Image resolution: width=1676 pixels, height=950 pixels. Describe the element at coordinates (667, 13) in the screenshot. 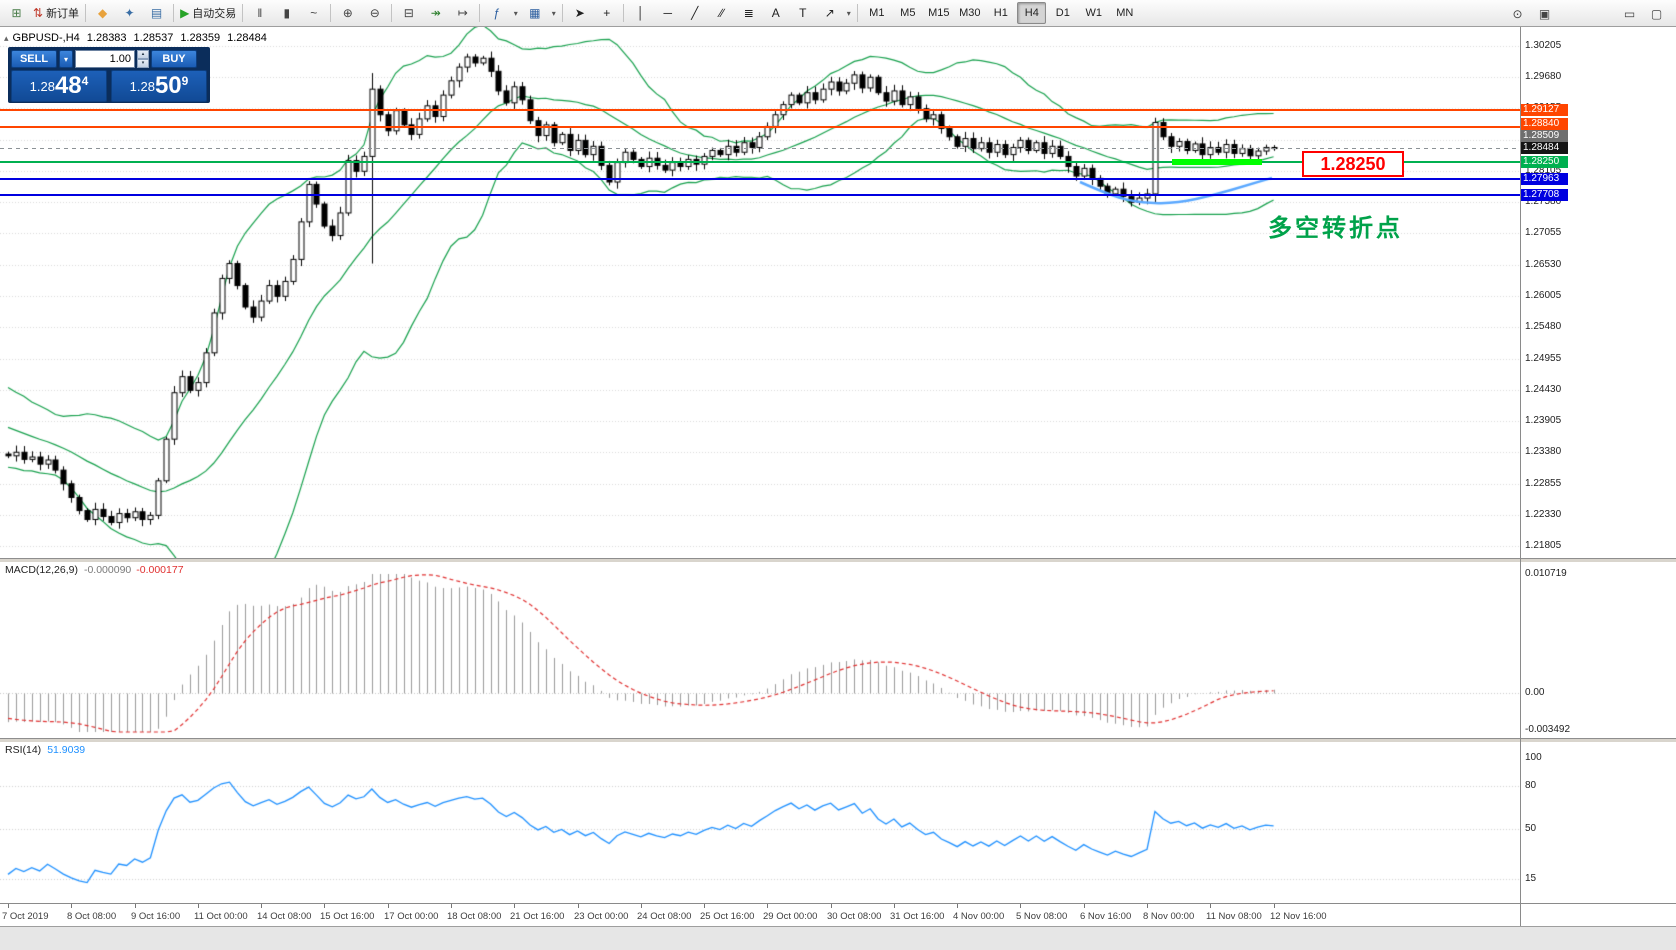

I see `horizontal-line-icon: ─` at that location.